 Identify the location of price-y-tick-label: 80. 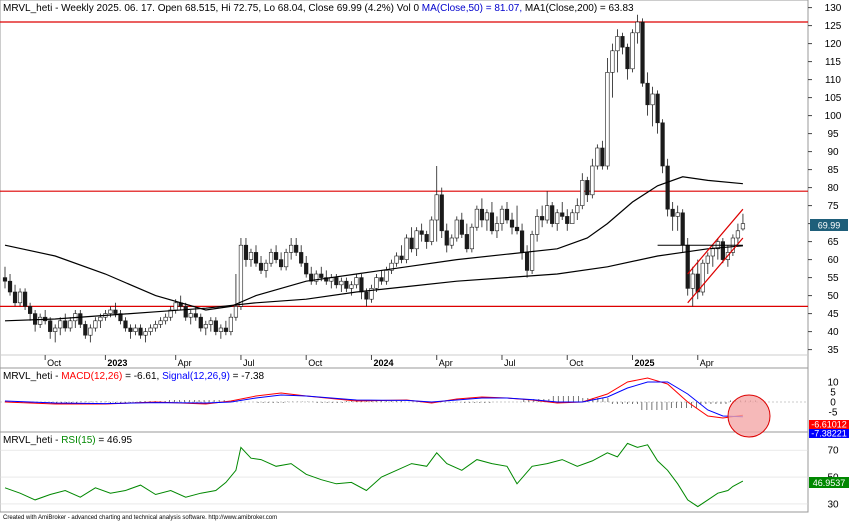
(833, 188).